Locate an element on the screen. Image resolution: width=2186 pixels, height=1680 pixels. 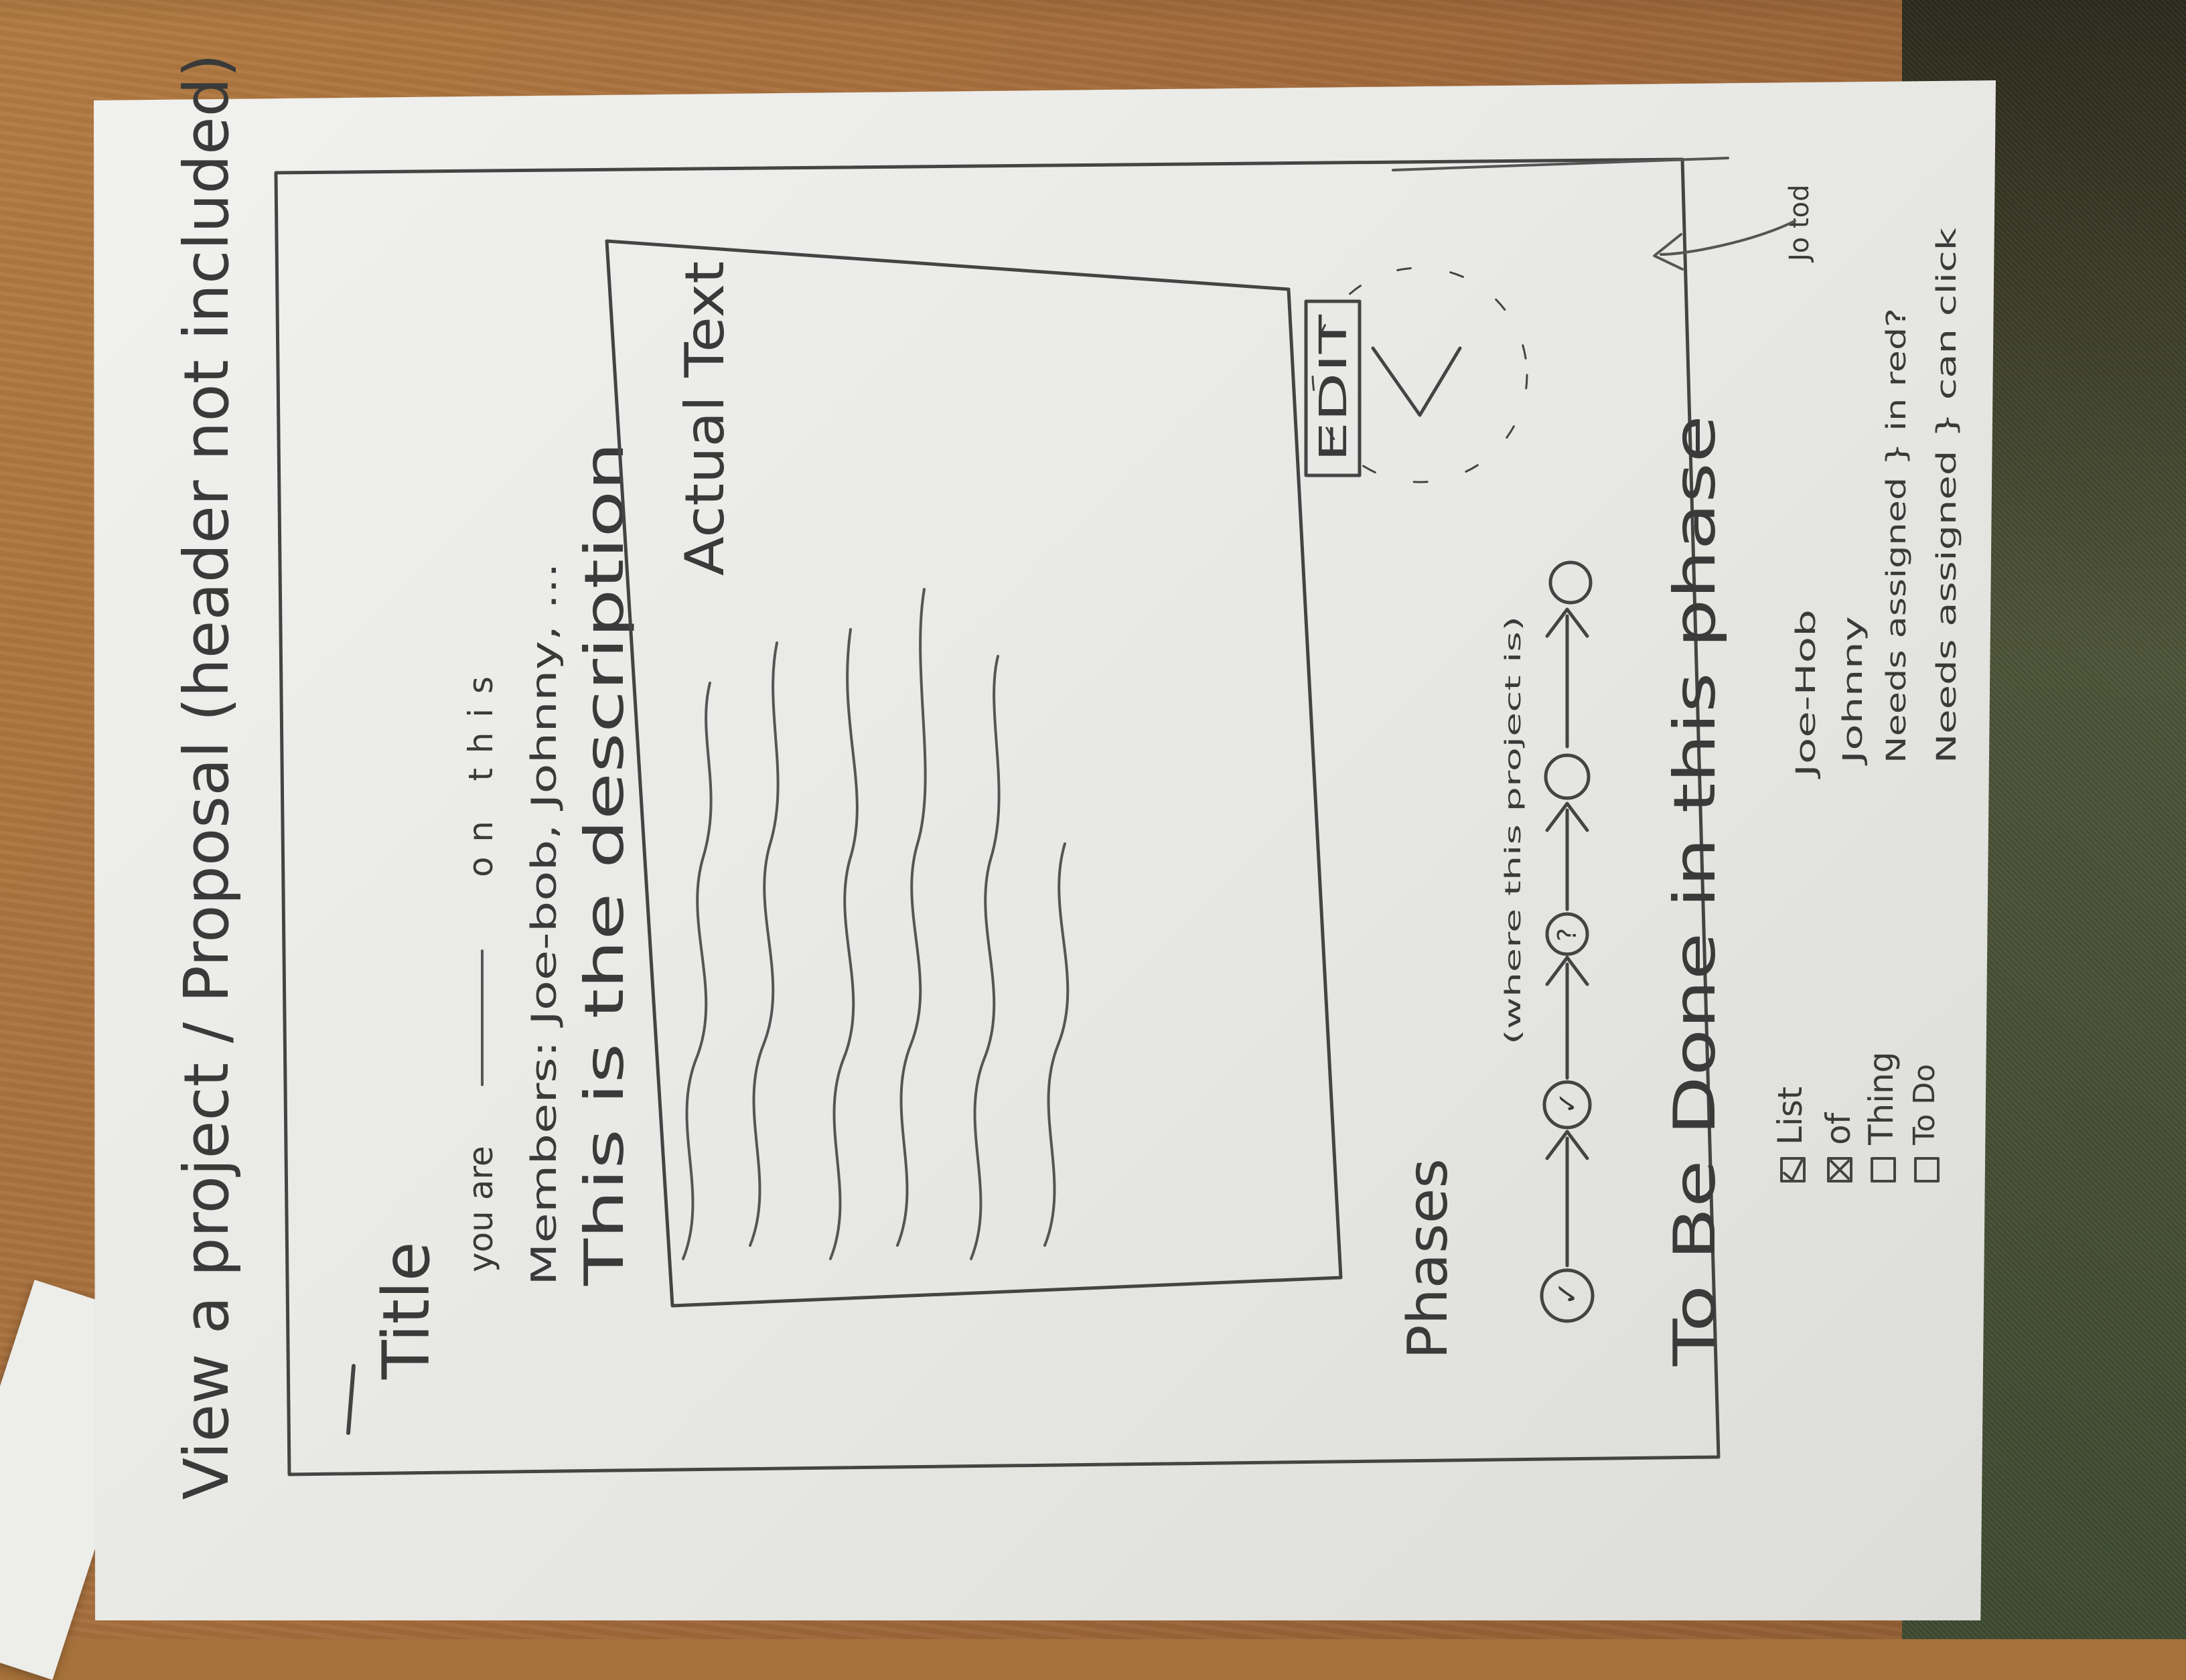
todo-item-label: List is located at coordinates (1790, 1116).